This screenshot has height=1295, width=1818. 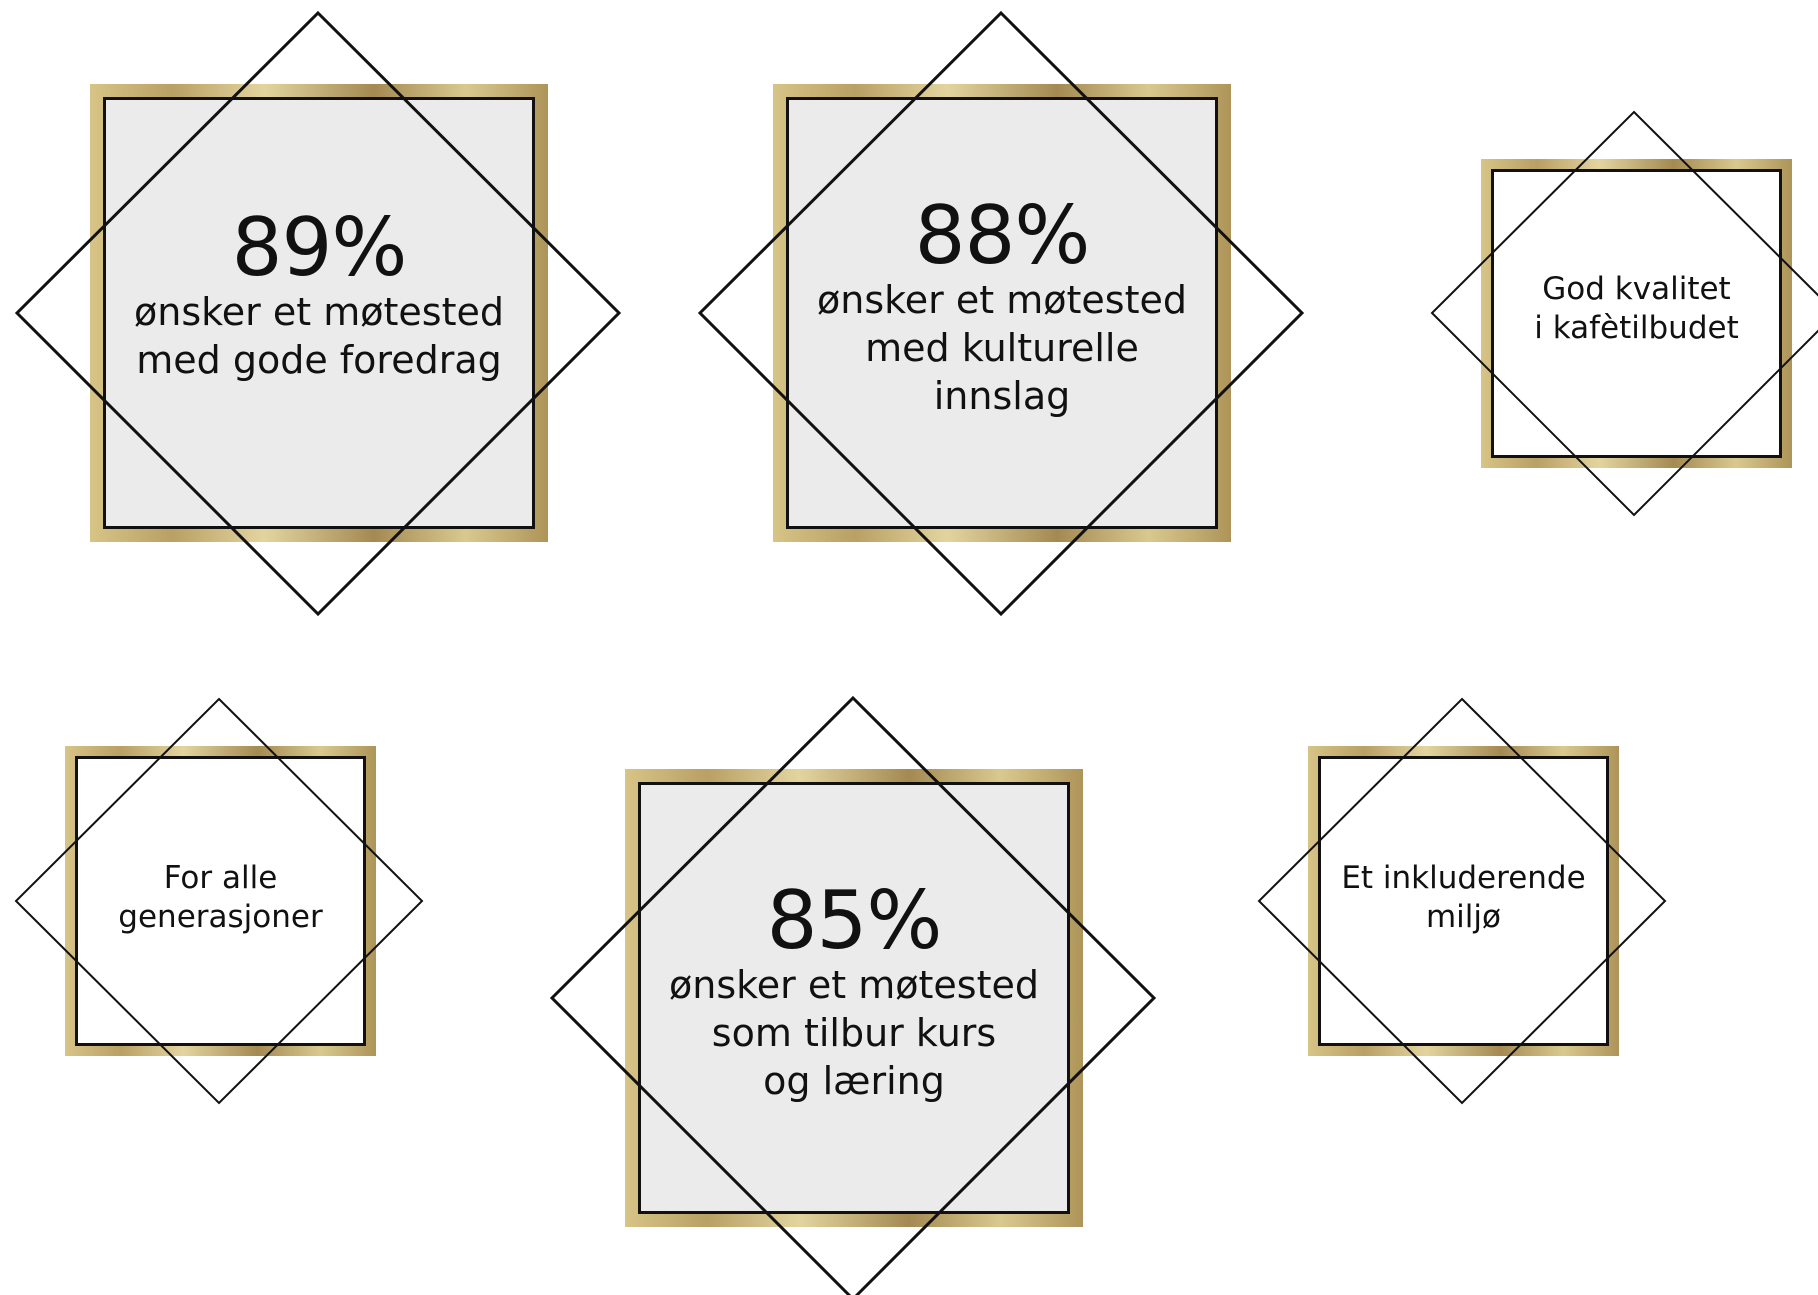 I want to click on feature-label: God kvalitet i kafètilbudet, so click(x=1636, y=308).